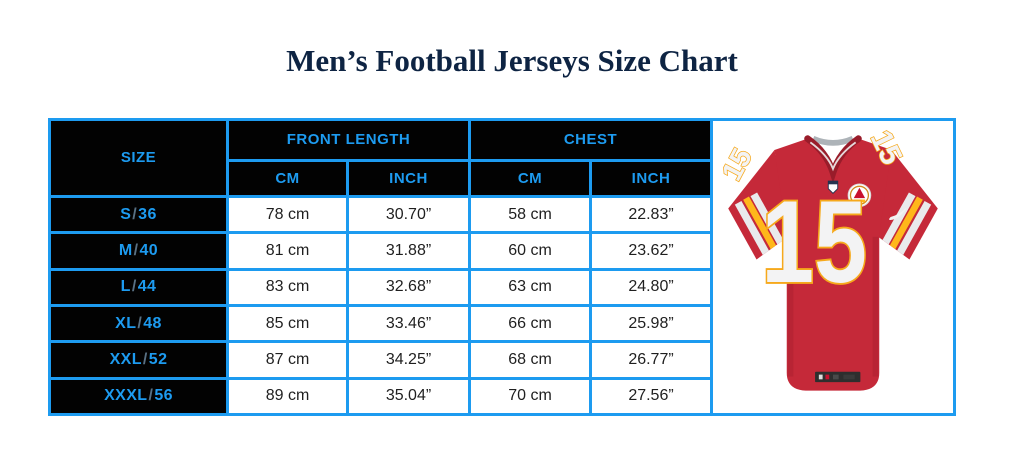  I want to click on chest-cm-cell: 63 cm, so click(530, 287).